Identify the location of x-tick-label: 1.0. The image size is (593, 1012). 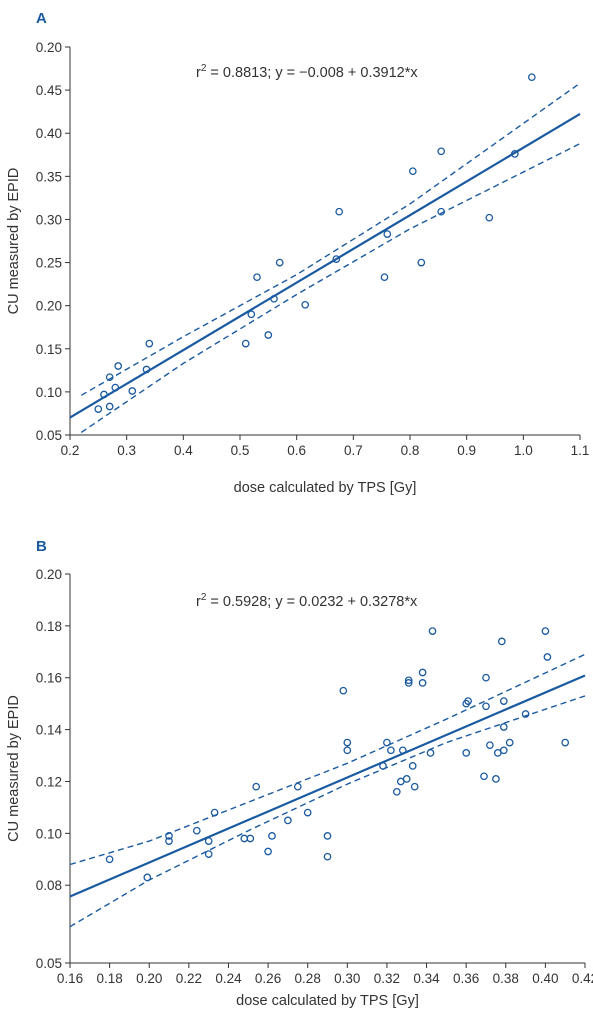
(523, 450).